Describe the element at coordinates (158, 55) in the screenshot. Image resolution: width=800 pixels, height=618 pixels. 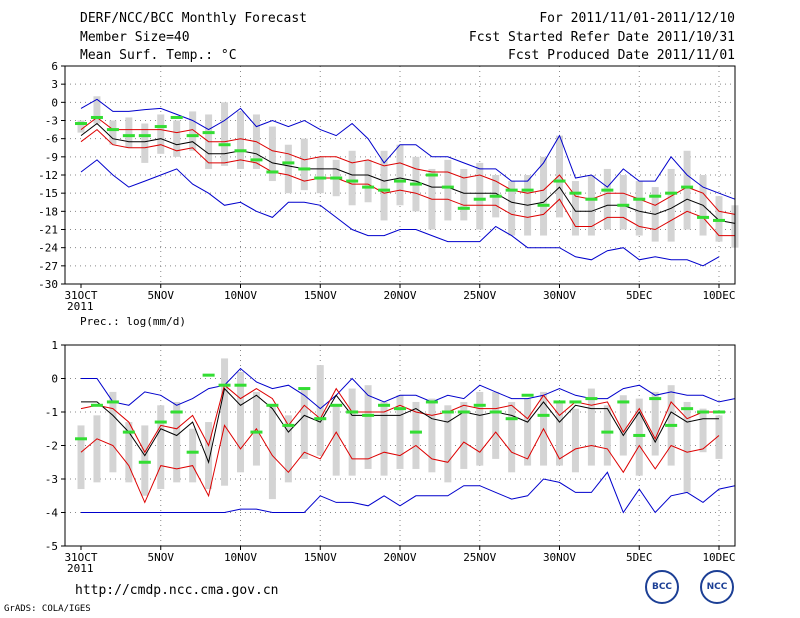
I see `variable-label-temperature: Mean Surf. Temp.: °C` at that location.